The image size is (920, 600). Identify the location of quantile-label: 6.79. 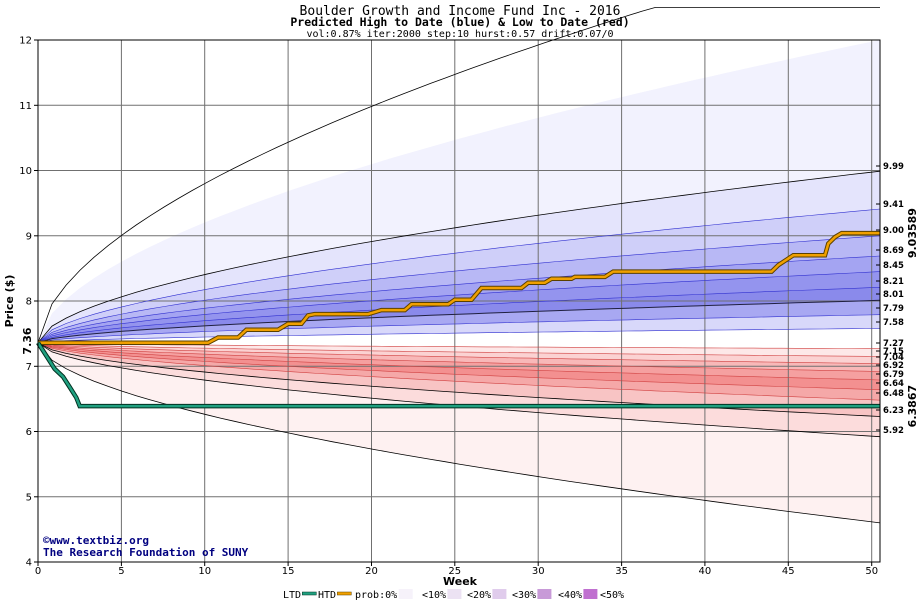
(893, 375).